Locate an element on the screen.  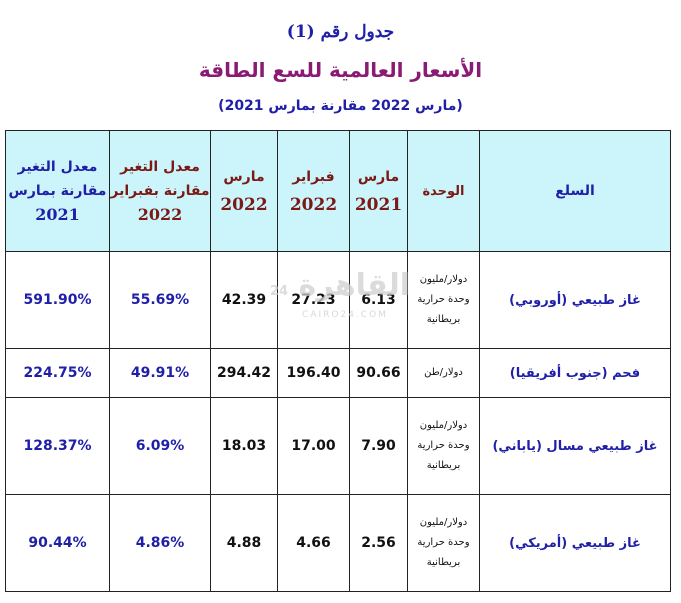
header-goods: السلع is located at coordinates (575, 191).